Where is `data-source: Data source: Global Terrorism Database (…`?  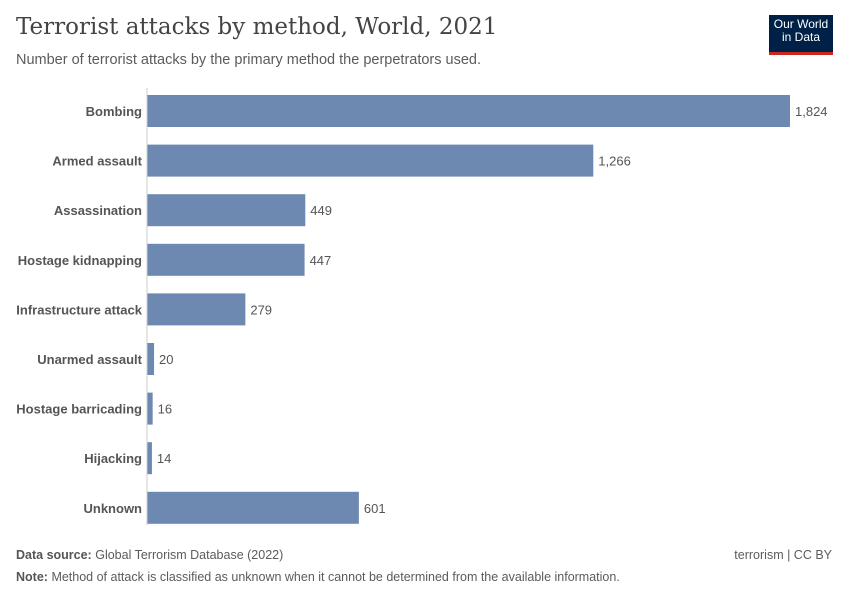 data-source: Data source: Global Terrorism Database (… is located at coordinates (150, 555).